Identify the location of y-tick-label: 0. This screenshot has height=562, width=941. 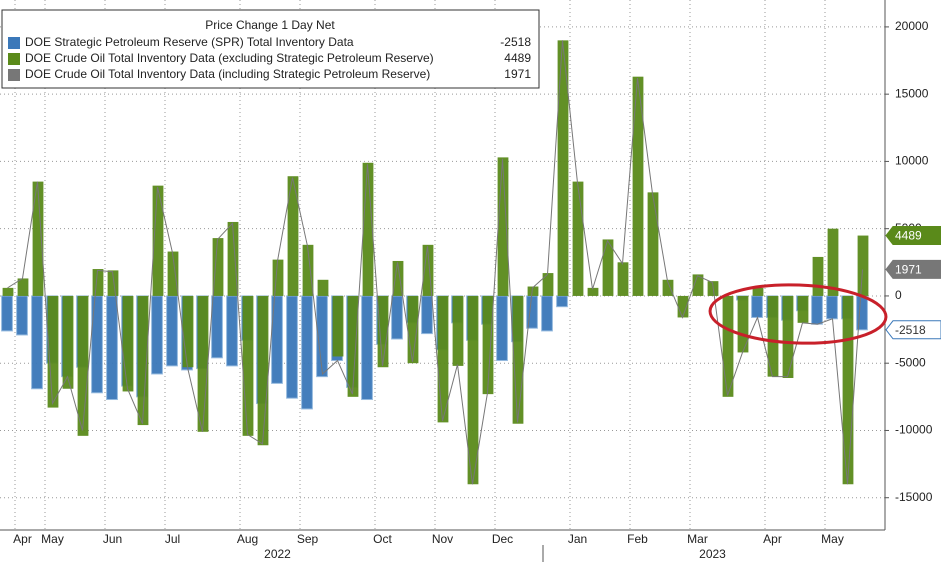
(898, 295).